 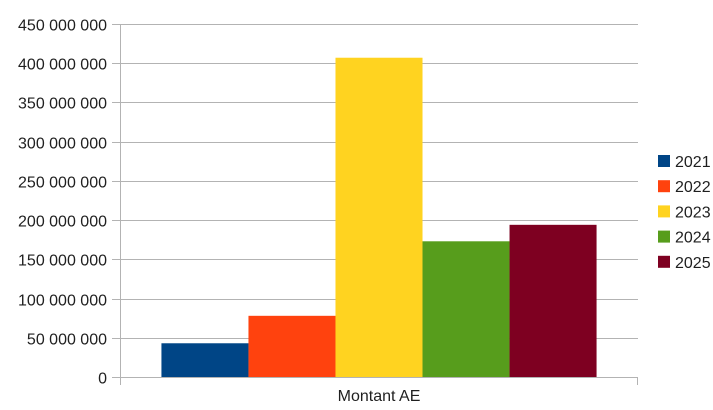 I want to click on x-tick-label: Montant AE, so click(x=379, y=396).